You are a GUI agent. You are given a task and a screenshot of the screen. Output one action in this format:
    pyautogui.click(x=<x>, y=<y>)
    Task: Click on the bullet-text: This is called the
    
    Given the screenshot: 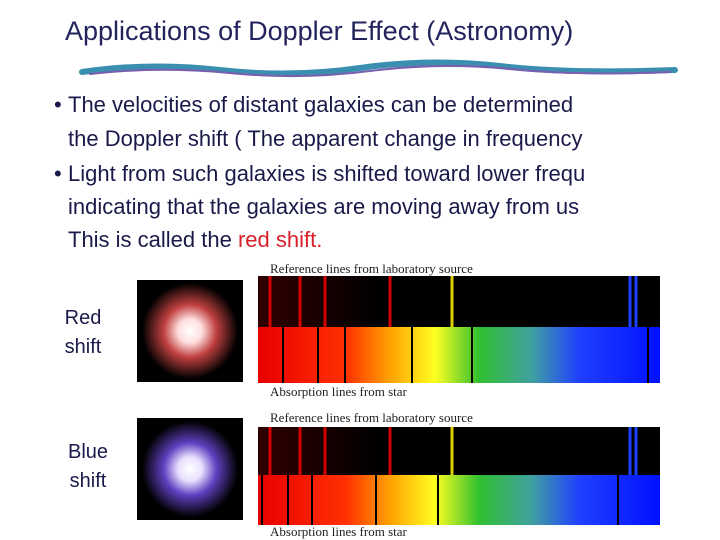 What is the action you would take?
    pyautogui.click(x=150, y=239)
    